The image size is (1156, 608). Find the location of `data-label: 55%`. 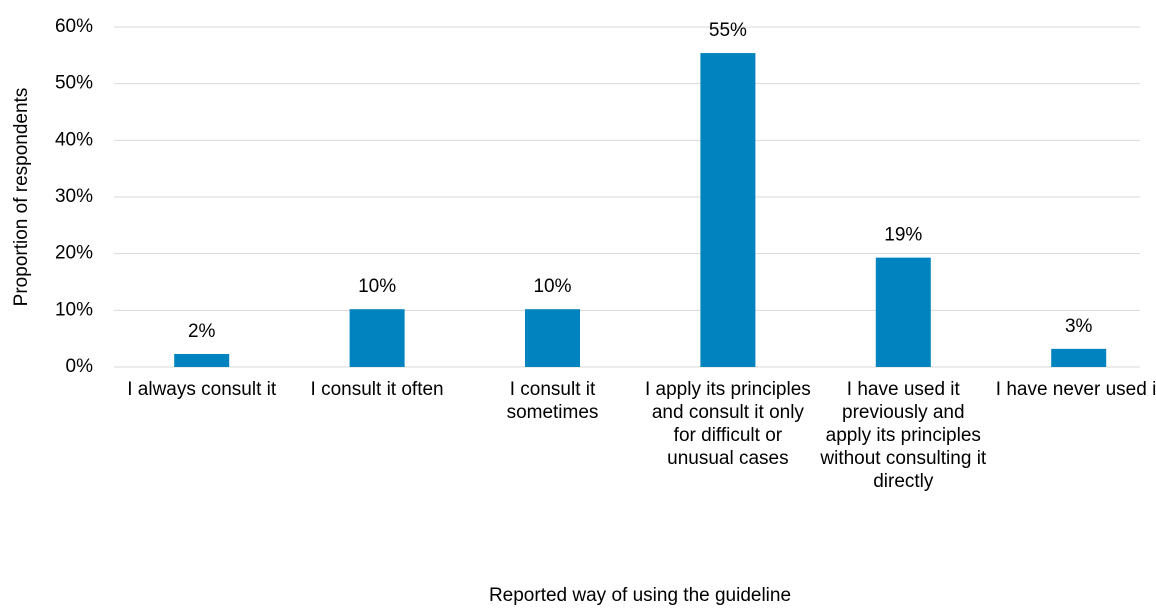

data-label: 55% is located at coordinates (728, 30).